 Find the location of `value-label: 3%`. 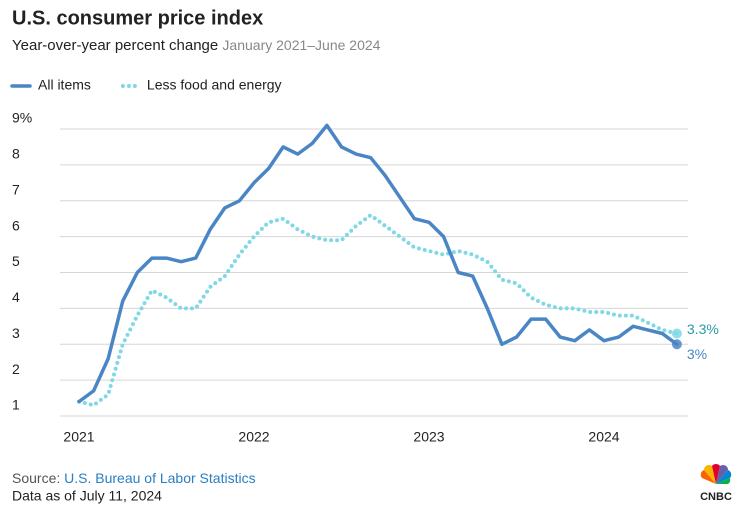

value-label: 3% is located at coordinates (697, 354).